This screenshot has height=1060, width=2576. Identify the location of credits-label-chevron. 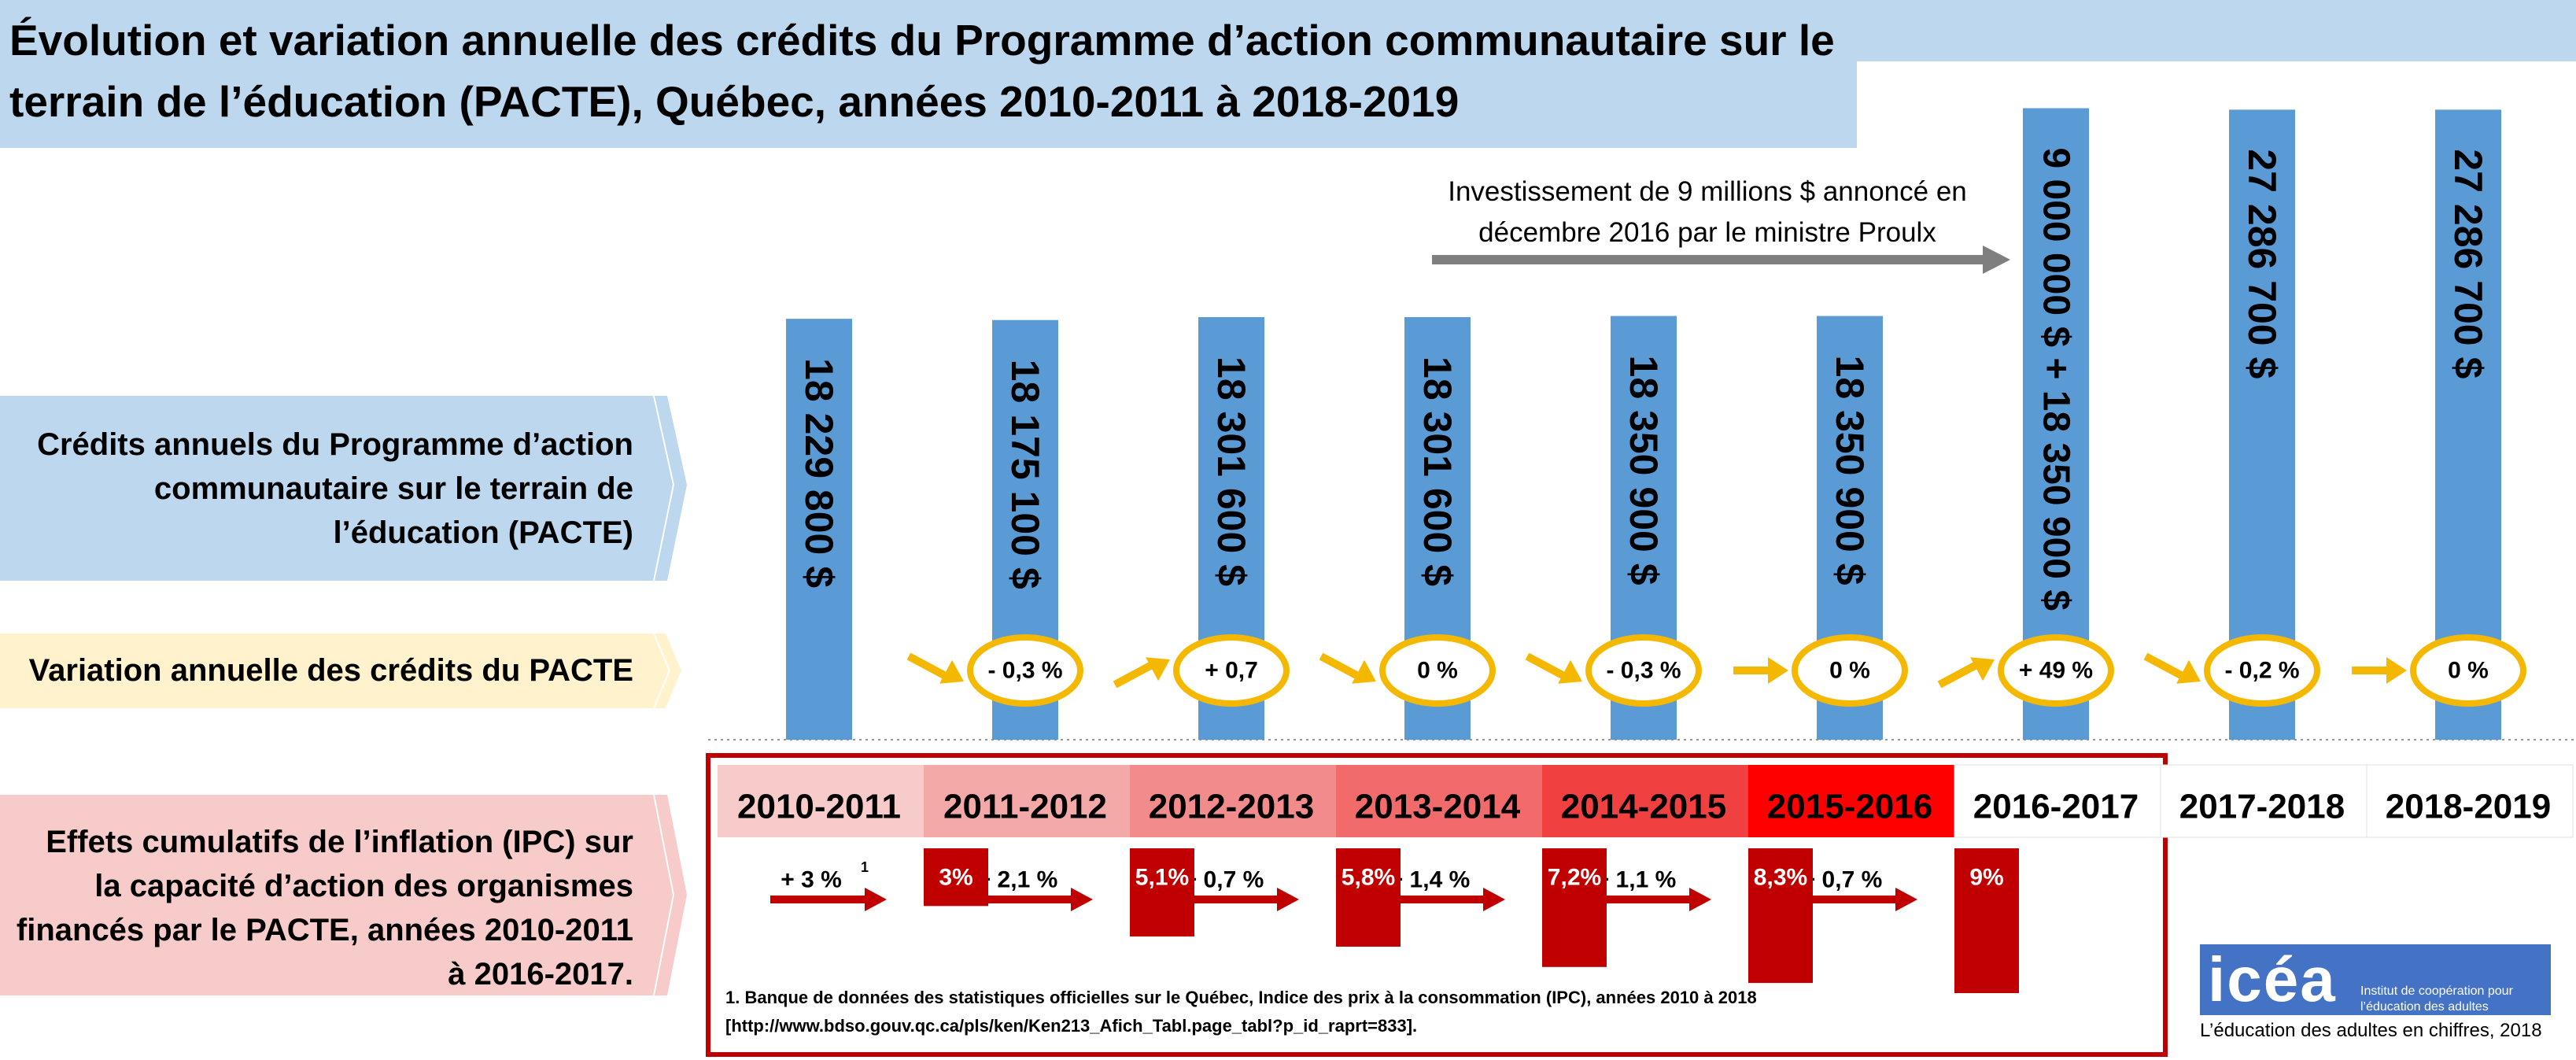
(671, 488).